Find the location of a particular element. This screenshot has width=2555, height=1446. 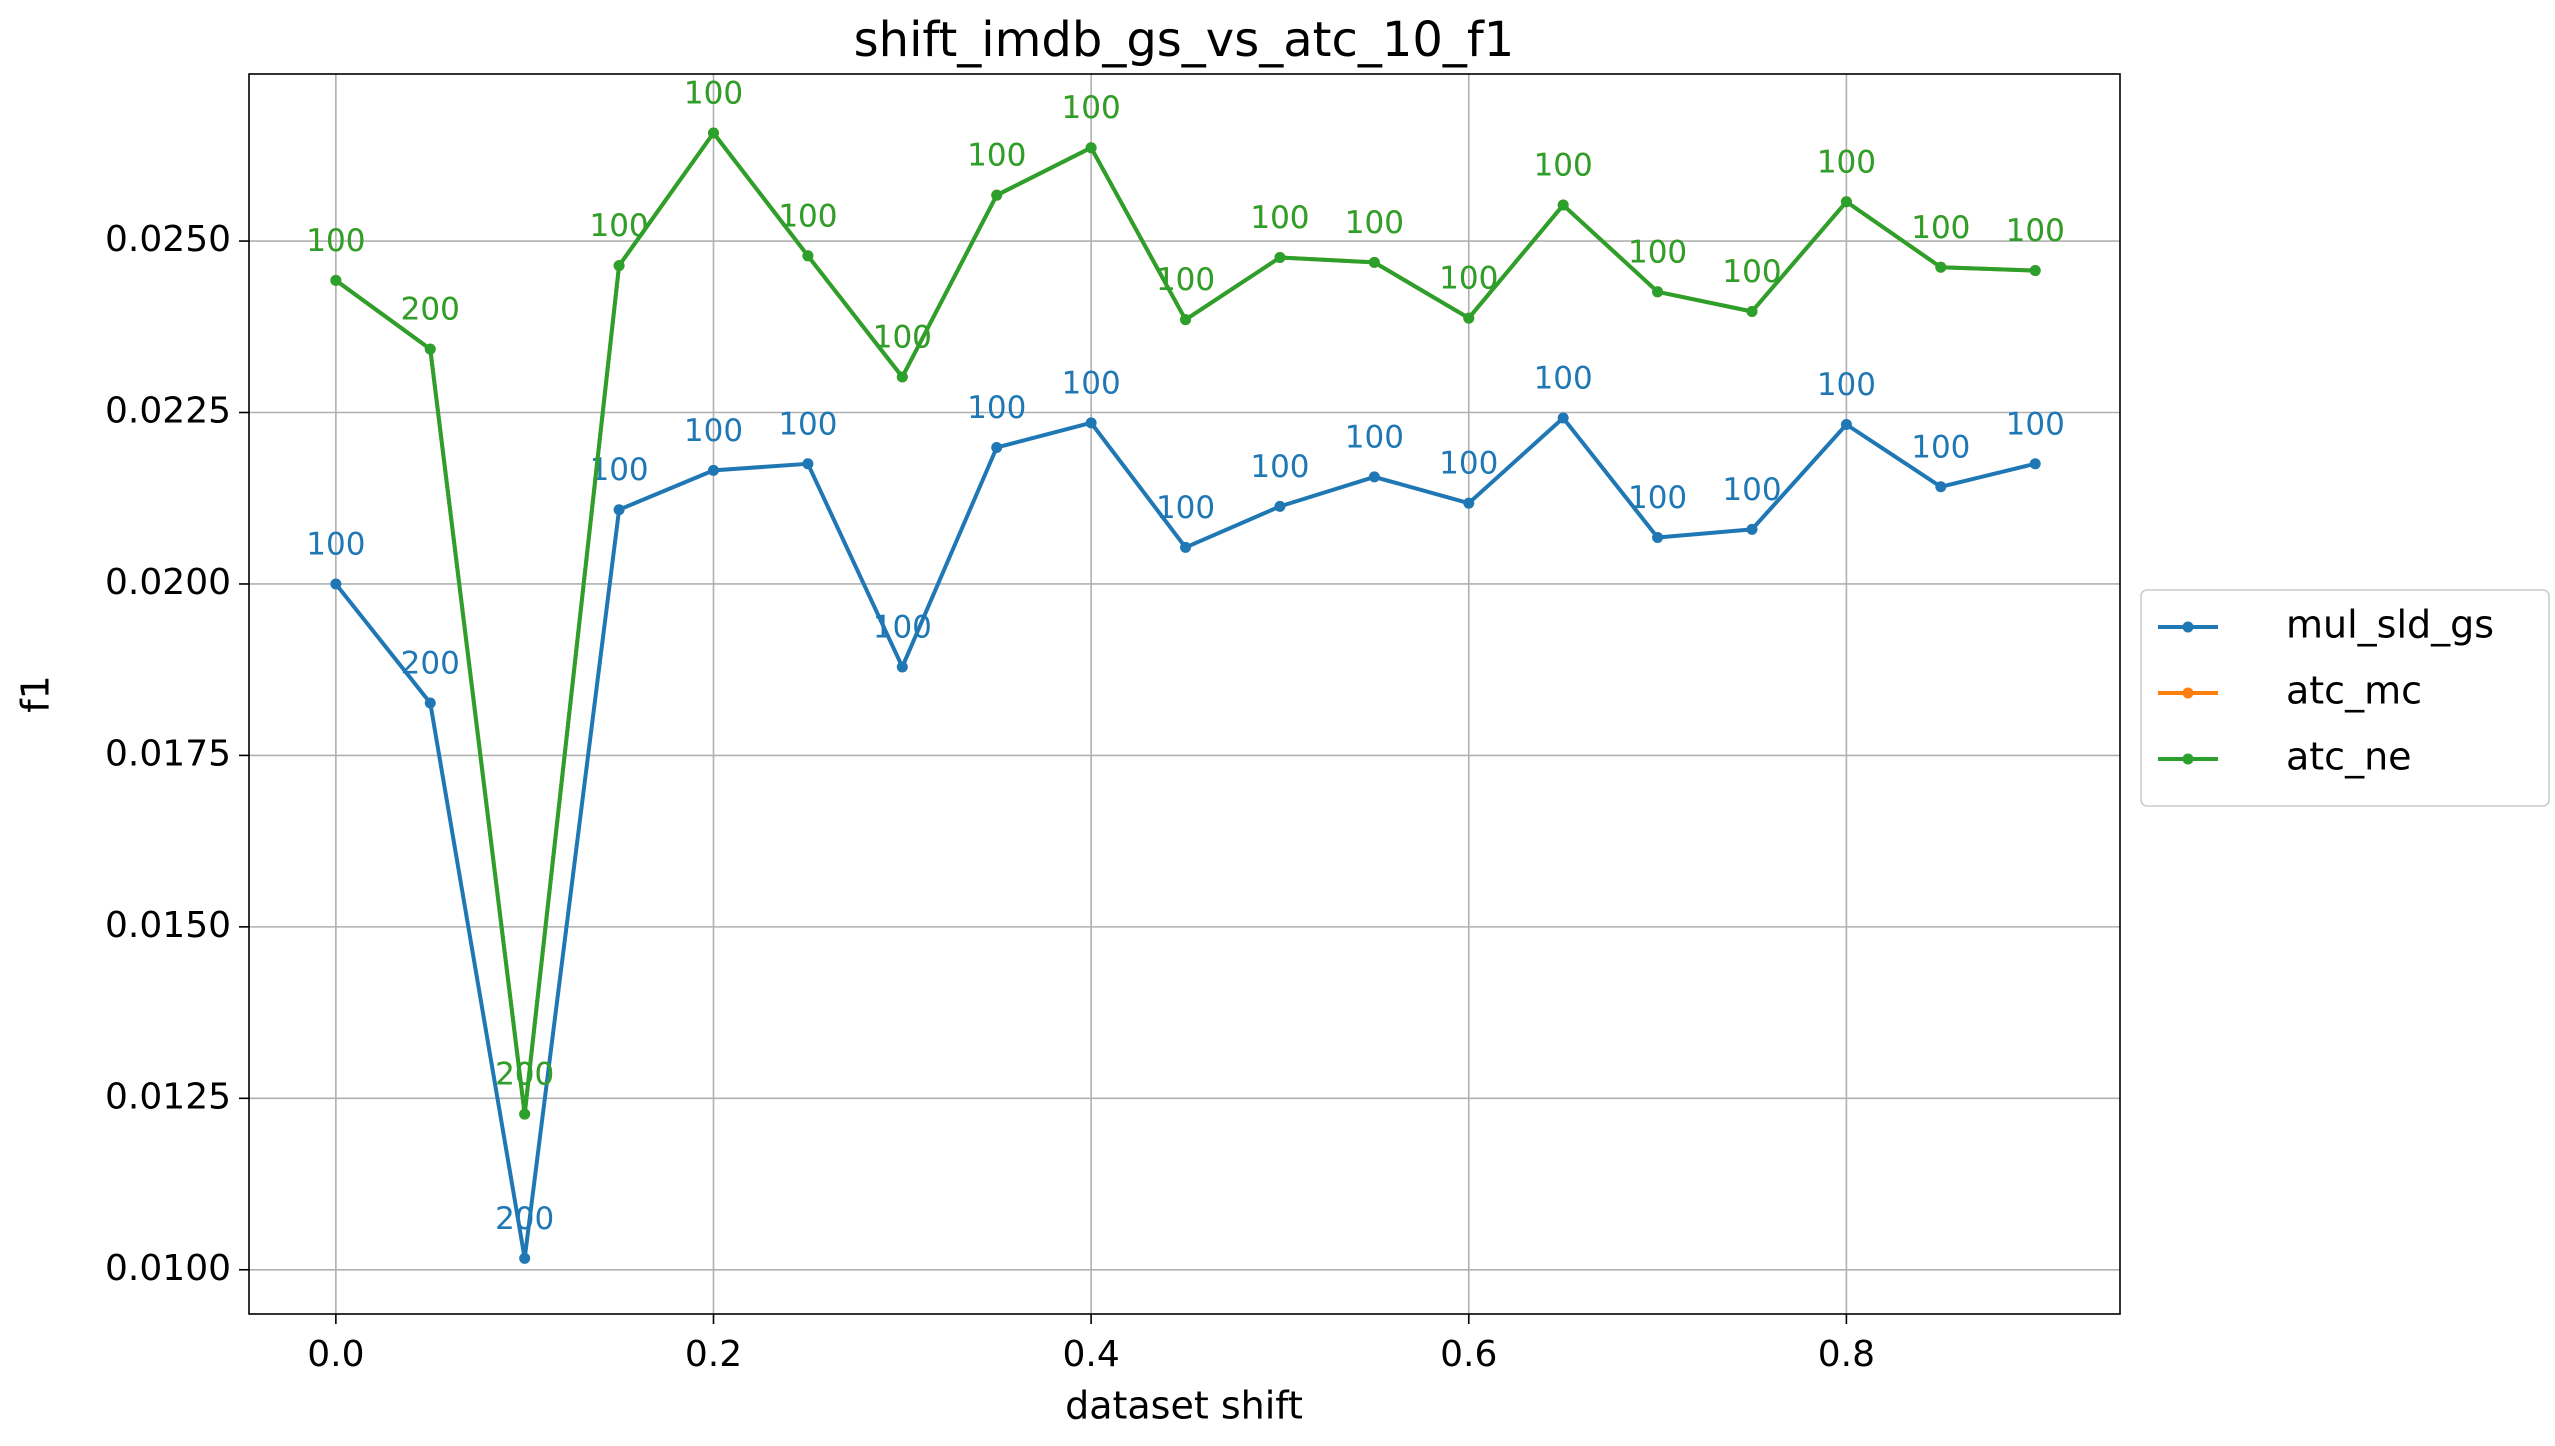

y-tick-label: 0.0100 is located at coordinates (168, 1268).